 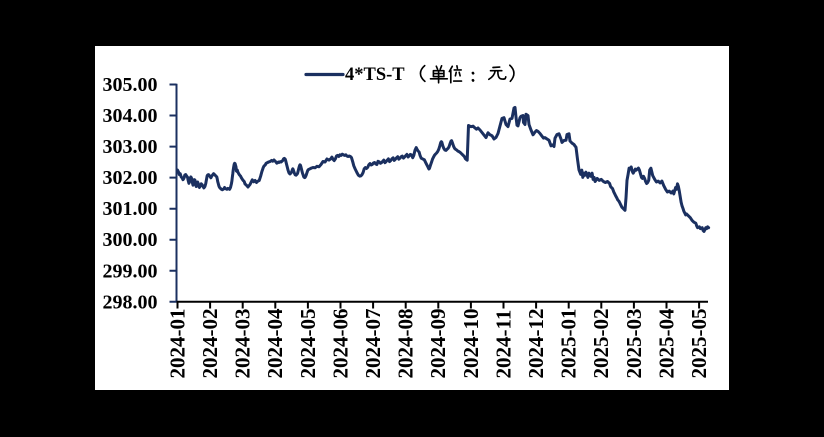 I want to click on svg-text: 298.00, so click(x=130, y=302).